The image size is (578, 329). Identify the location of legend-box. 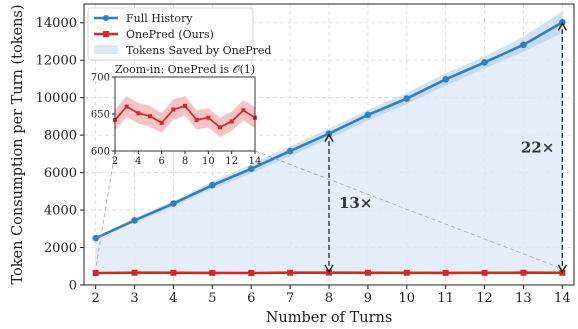
(170, 34).